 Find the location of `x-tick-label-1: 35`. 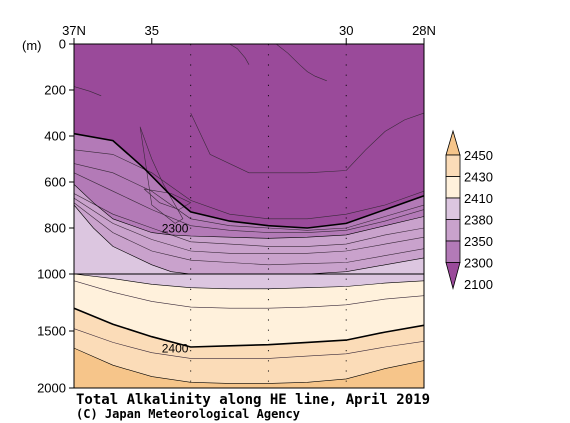

x-tick-label-1: 35 is located at coordinates (152, 30).